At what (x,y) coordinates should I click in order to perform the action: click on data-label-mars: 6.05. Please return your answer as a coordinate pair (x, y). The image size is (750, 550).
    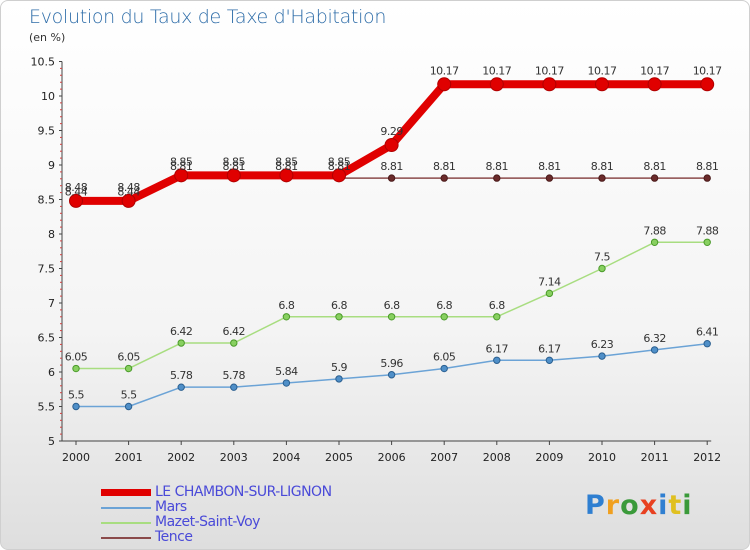
    Looking at the image, I should click on (444, 357).